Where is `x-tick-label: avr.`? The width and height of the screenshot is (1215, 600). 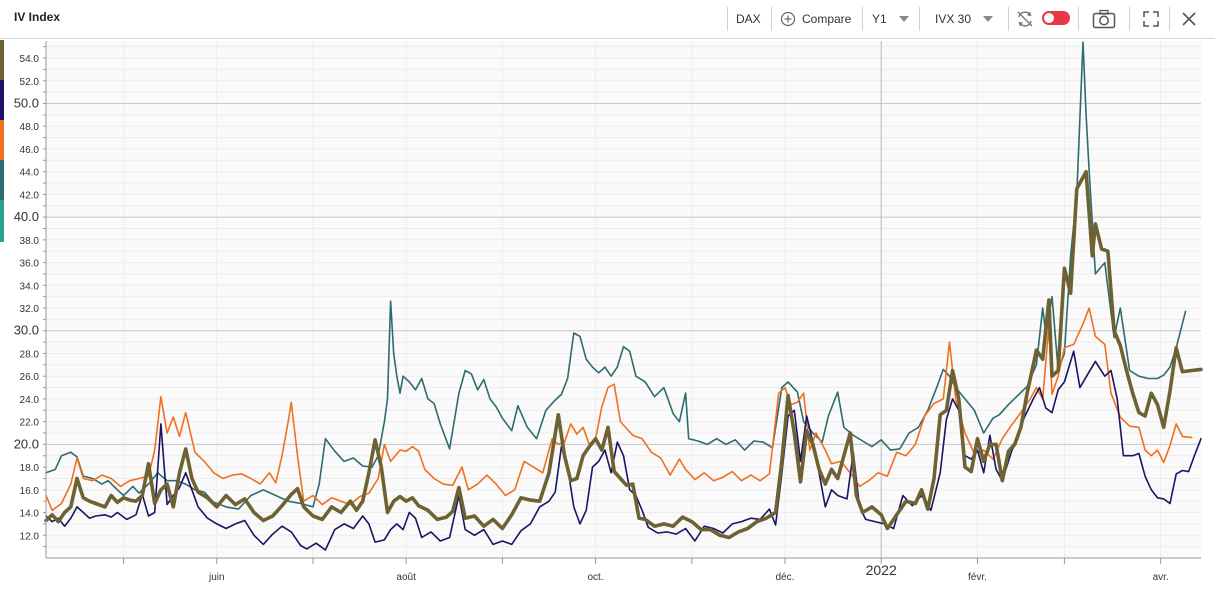 x-tick-label: avr. is located at coordinates (1161, 577).